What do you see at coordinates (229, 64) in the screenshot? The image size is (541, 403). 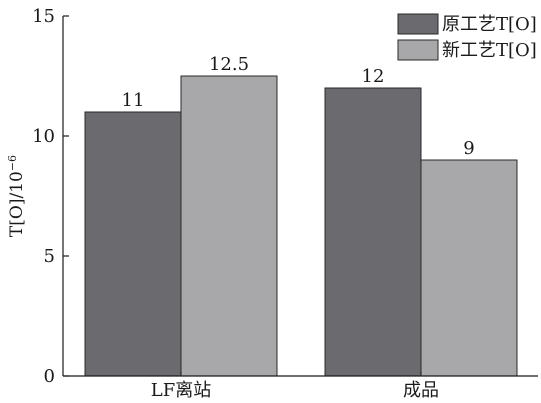 I see `data-label: 12.5` at bounding box center [229, 64].